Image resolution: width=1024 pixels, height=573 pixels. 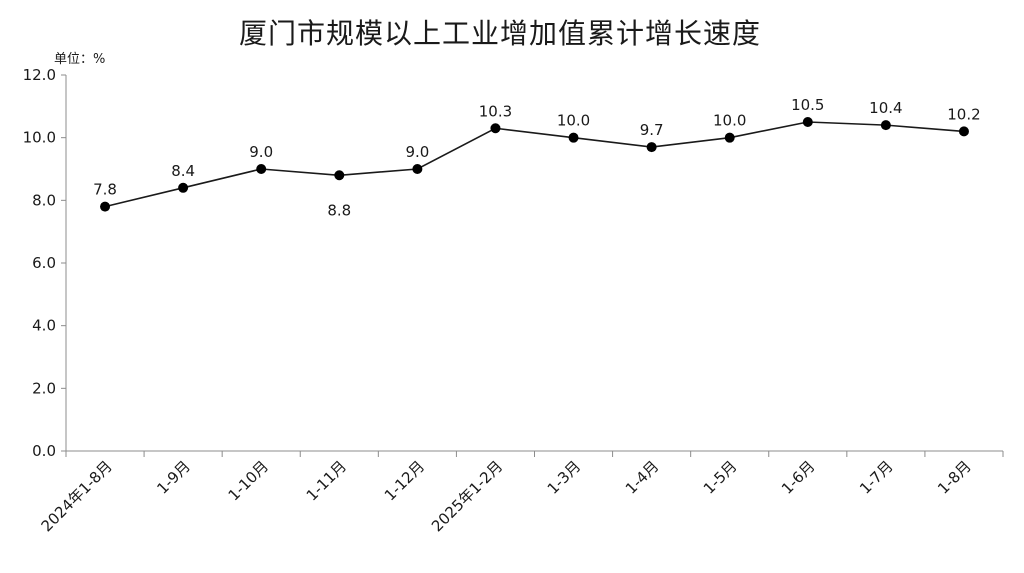 What do you see at coordinates (963, 114) in the screenshot?
I see `data-label: 10.2` at bounding box center [963, 114].